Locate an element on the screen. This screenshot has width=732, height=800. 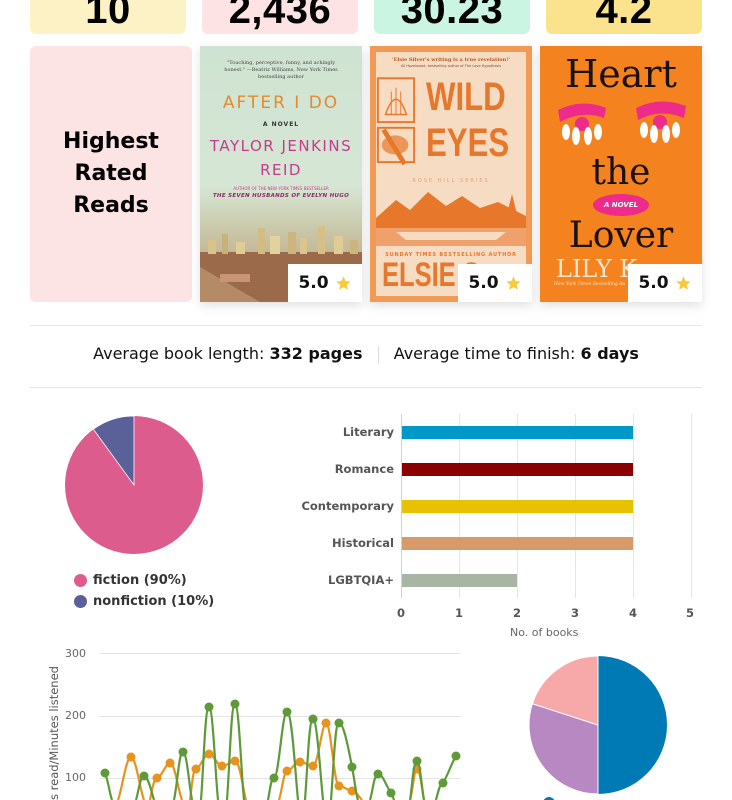
stat-card-pages: 2,436 is located at coordinates (280, 17).